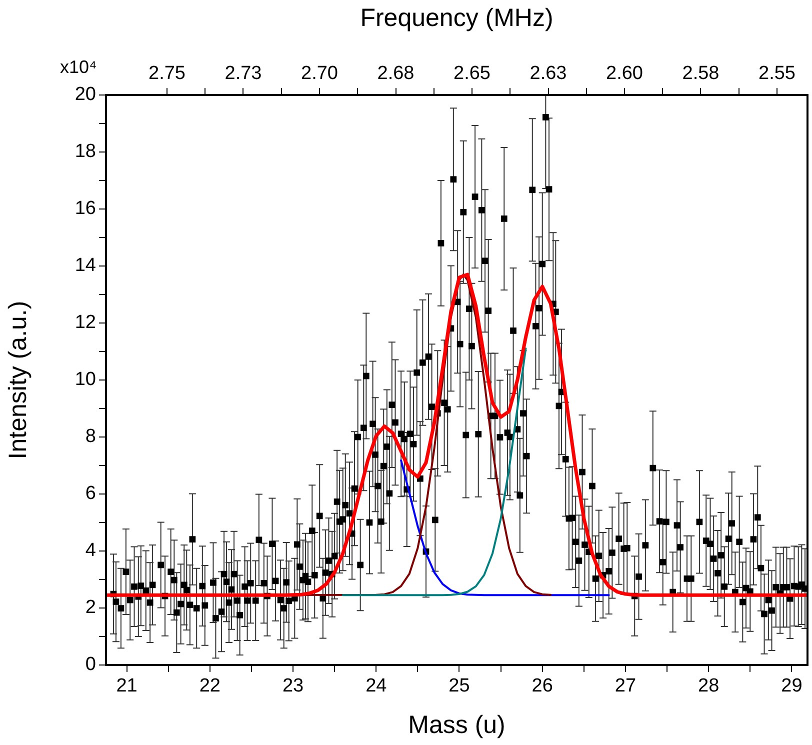 The width and height of the screenshot is (812, 745). I want to click on x-tick-label: 21, so click(127, 686).